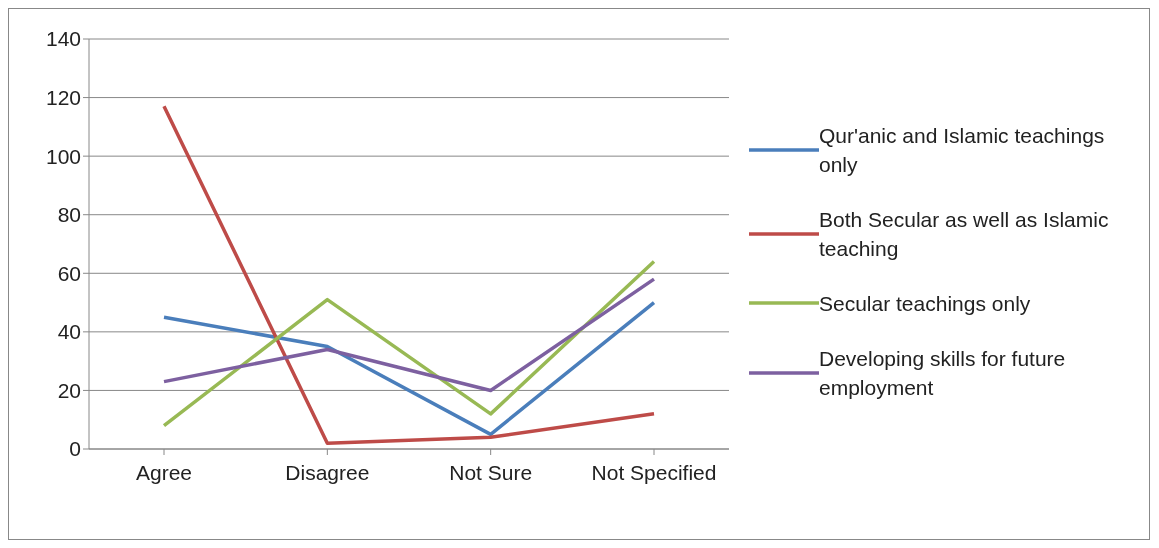  I want to click on y-tick-label: 120, so click(63, 98).